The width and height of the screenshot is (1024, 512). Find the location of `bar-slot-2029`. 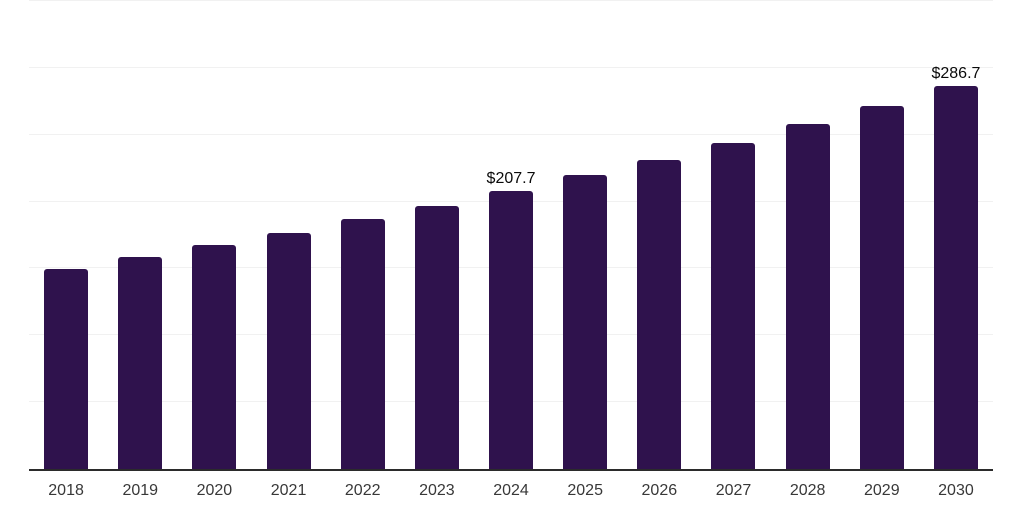

bar-slot-2029 is located at coordinates (882, 235).